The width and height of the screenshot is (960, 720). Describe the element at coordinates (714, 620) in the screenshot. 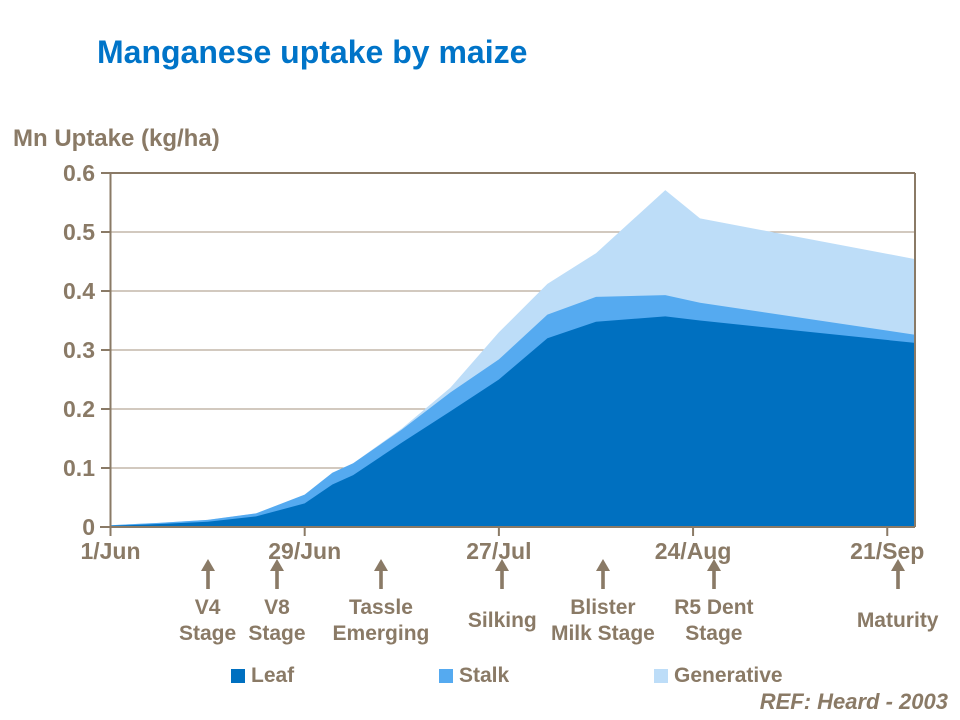

I see `stage-label: R5 Dent Stage` at that location.